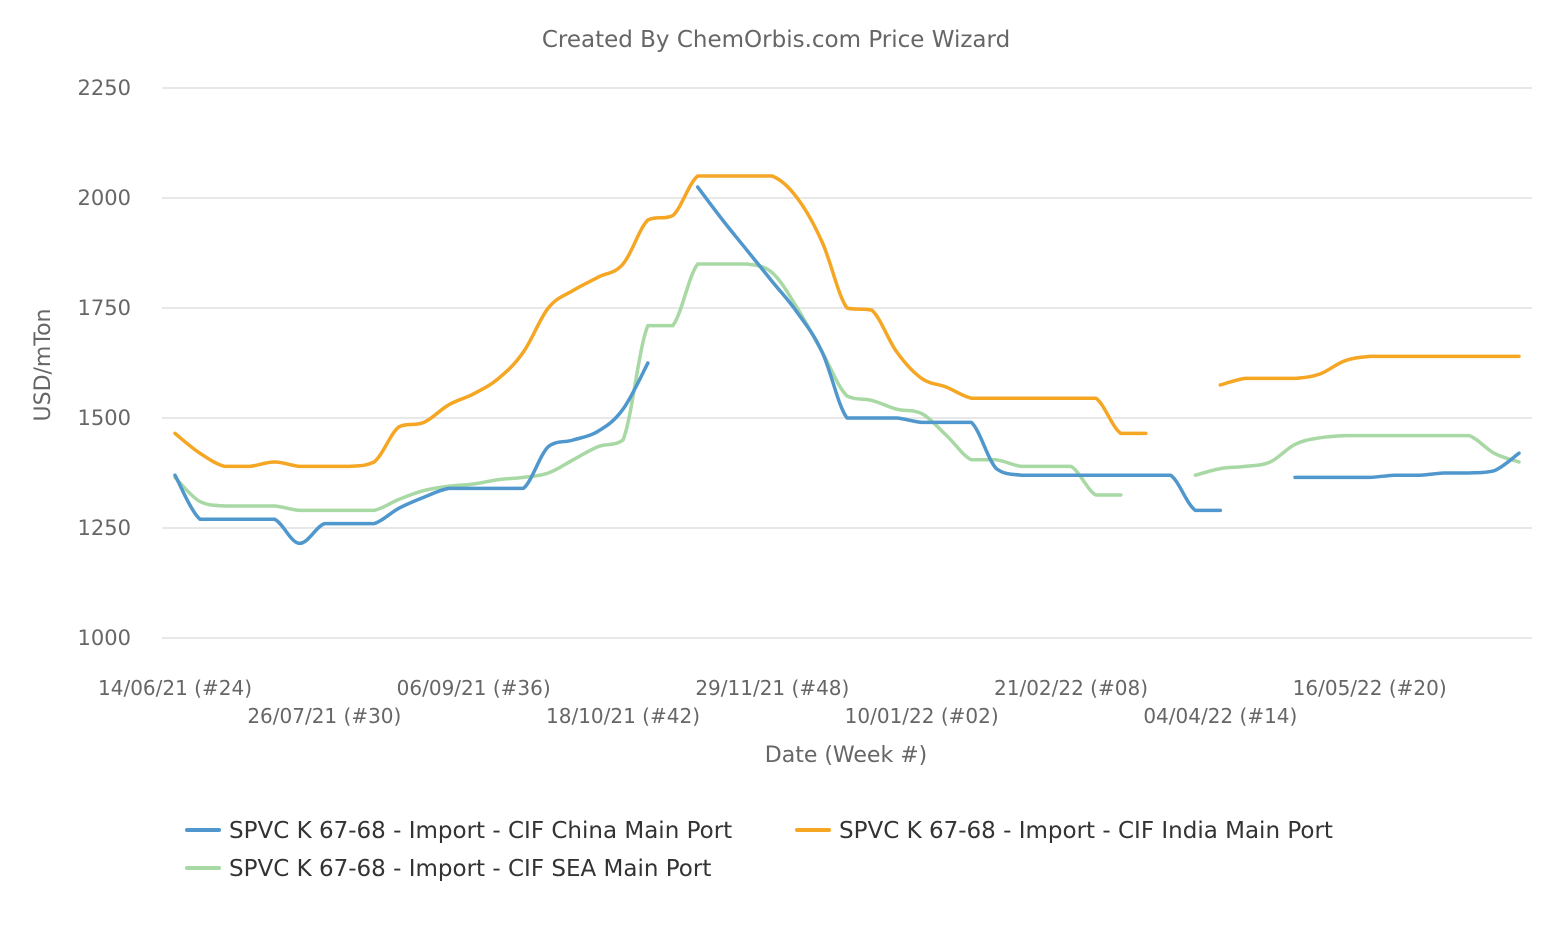 The image size is (1552, 930). I want to click on y-tick-label: 1250, so click(104, 528).